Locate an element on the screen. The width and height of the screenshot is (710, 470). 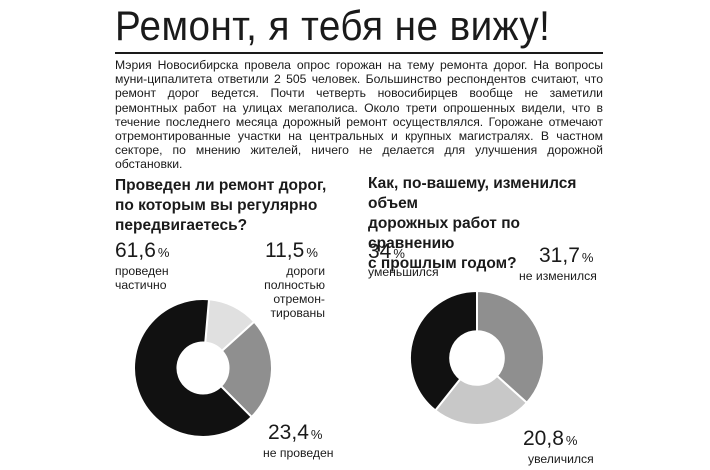
chart1-value-label: 11,5% is located at coordinates (291, 252).